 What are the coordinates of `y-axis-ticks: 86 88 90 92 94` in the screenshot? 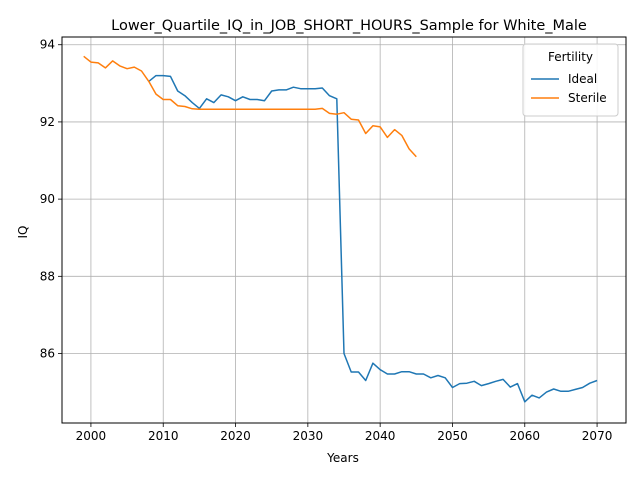 It's located at (51, 199).